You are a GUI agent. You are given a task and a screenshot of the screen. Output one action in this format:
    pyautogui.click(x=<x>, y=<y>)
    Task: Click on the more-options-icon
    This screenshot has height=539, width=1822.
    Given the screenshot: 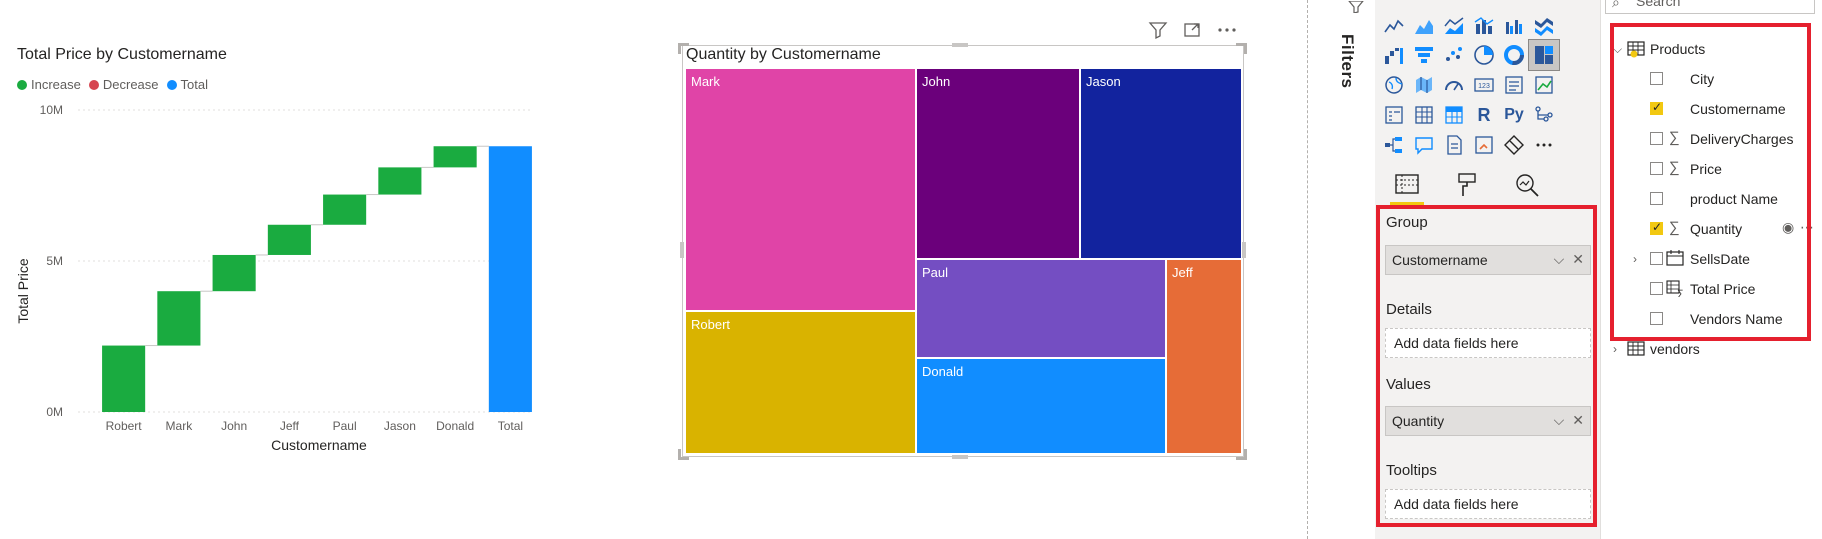 What is the action you would take?
    pyautogui.click(x=1227, y=32)
    